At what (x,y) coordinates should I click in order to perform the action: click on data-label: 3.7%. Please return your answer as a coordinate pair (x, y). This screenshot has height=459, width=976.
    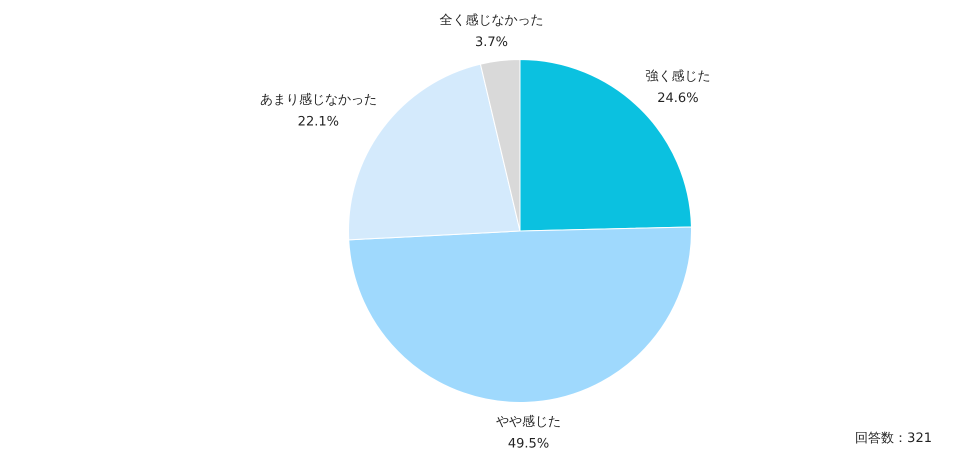
    Looking at the image, I should click on (491, 42).